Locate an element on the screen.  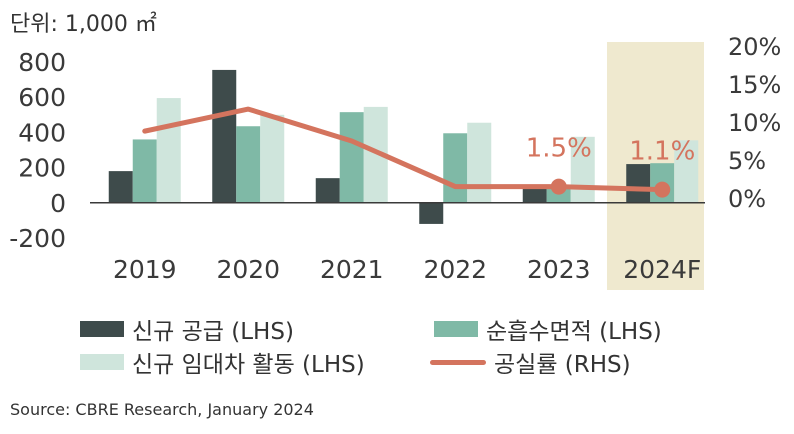
bar-leasing-2020 is located at coordinates (272, 158).